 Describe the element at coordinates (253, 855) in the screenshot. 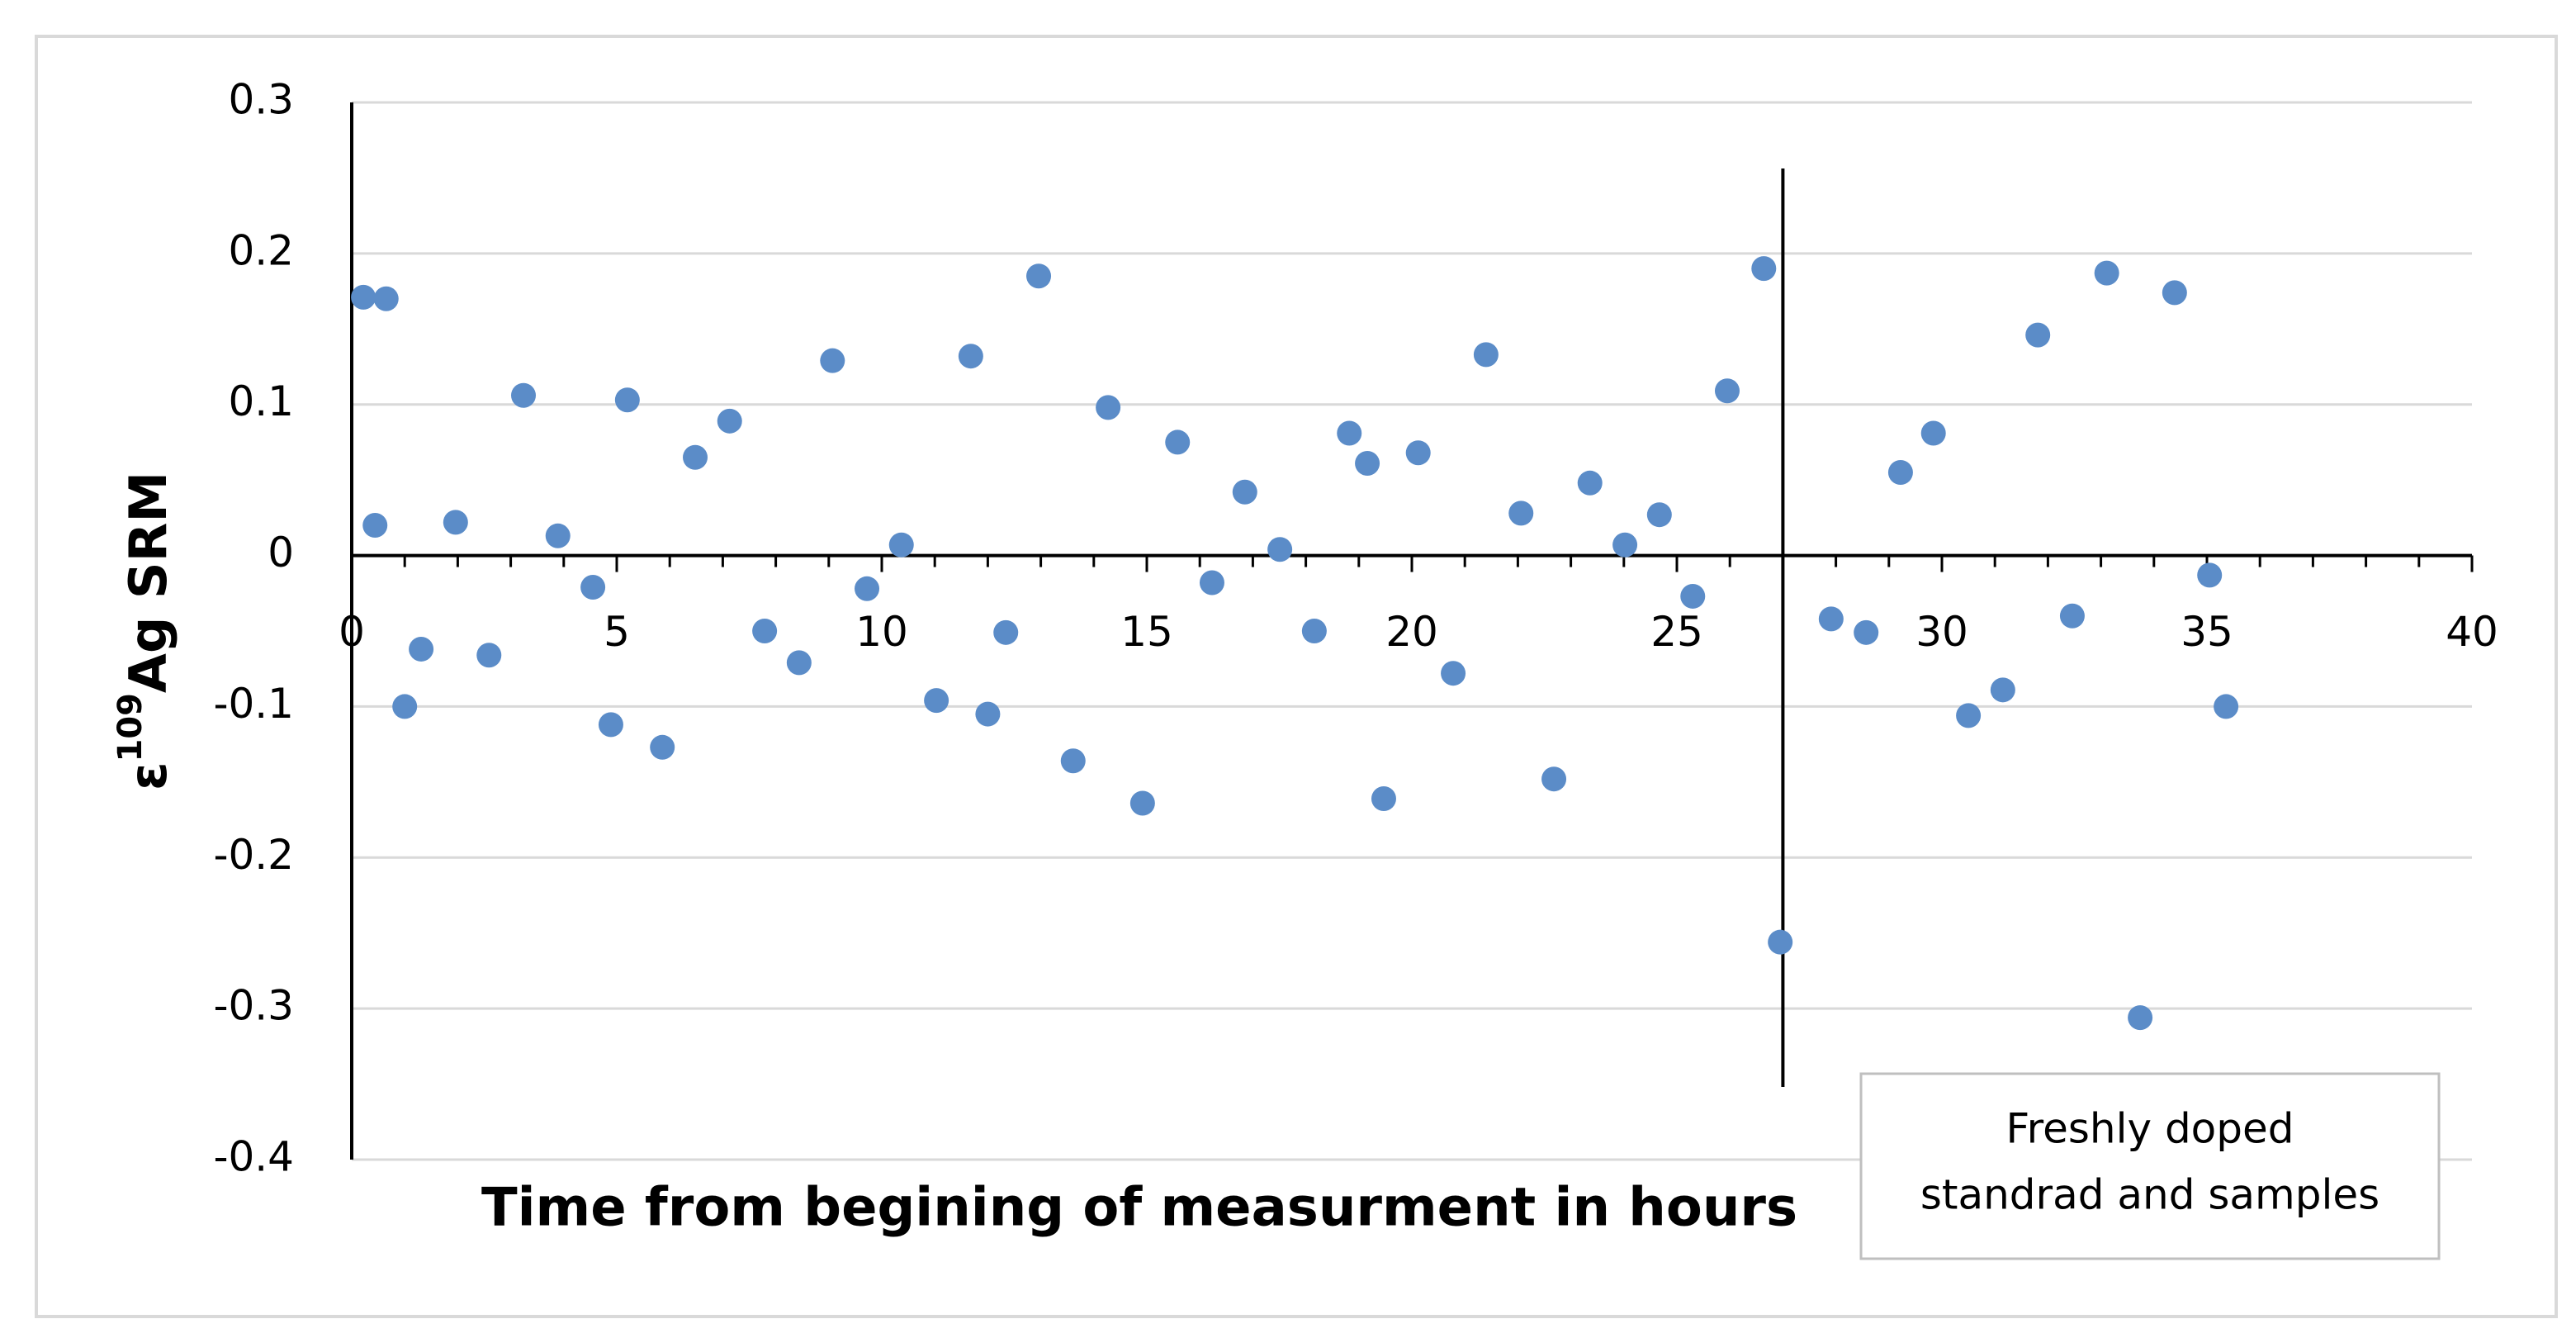

I see `y-tick-label: -0.2` at that location.